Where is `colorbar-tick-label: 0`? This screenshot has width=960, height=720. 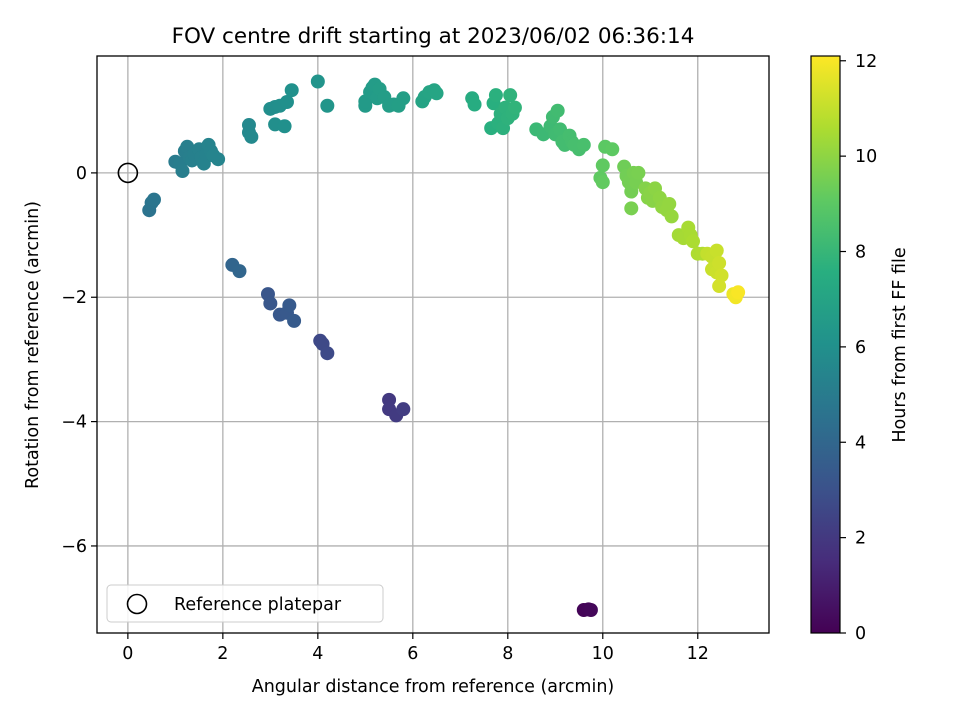 colorbar-tick-label: 0 is located at coordinates (860, 634).